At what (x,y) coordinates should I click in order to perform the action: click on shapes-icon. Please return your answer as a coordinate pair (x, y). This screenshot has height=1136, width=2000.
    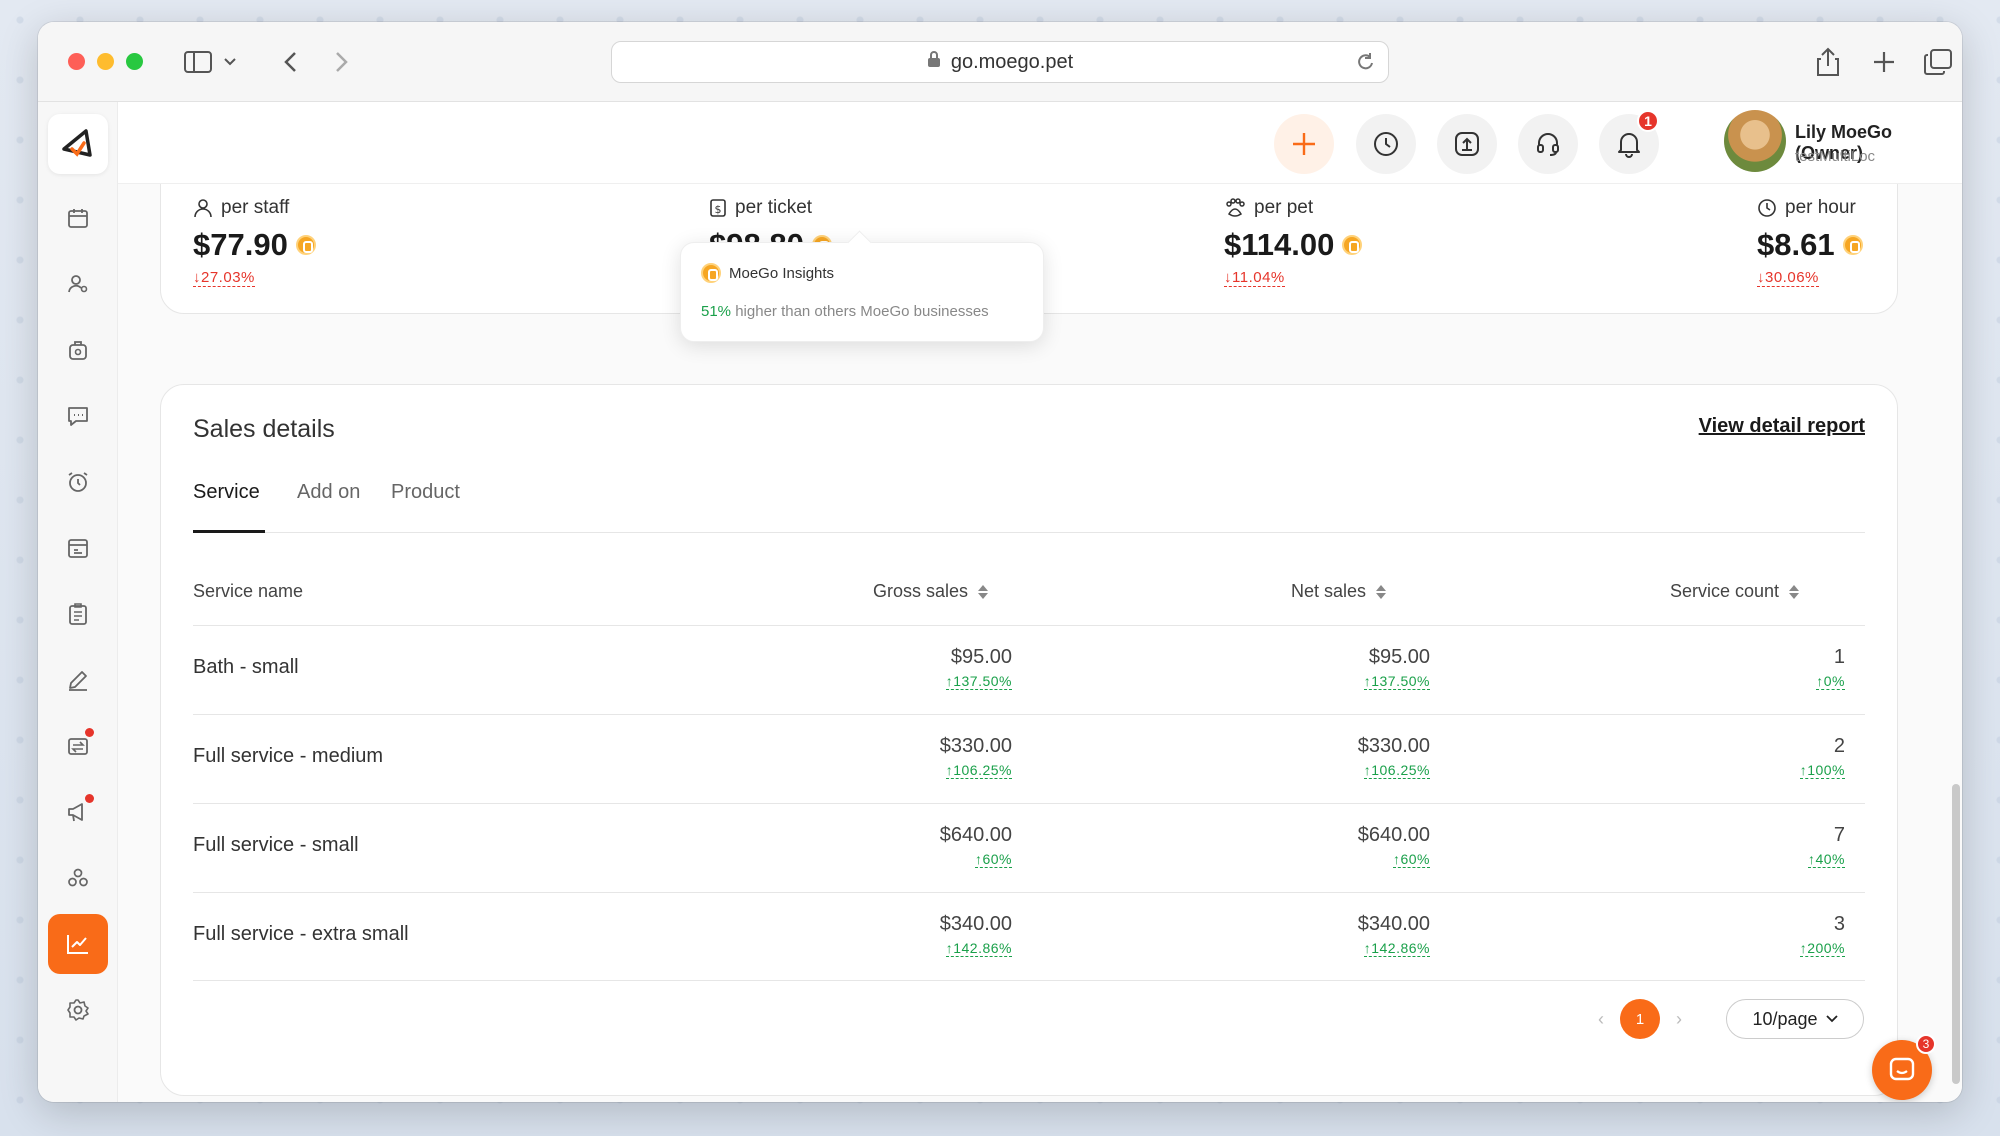
    Looking at the image, I should click on (78, 877).